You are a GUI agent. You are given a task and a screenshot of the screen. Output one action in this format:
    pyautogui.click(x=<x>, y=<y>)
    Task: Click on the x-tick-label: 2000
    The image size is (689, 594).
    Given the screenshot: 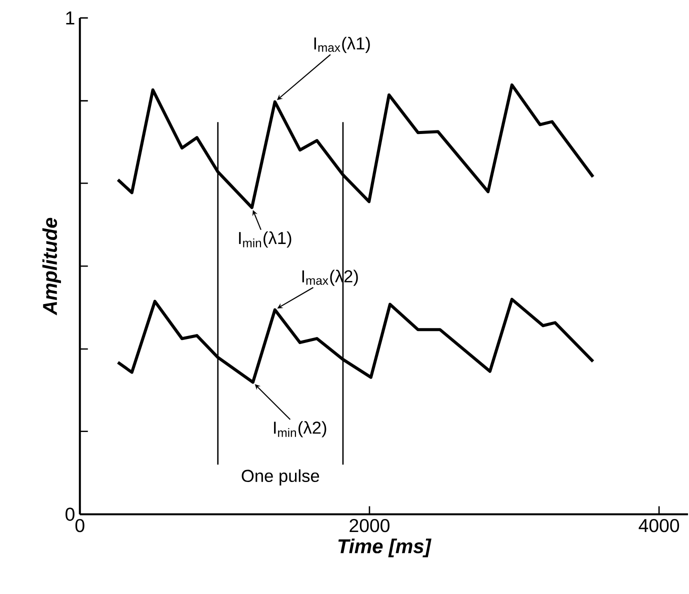 What is the action you would take?
    pyautogui.click(x=370, y=525)
    